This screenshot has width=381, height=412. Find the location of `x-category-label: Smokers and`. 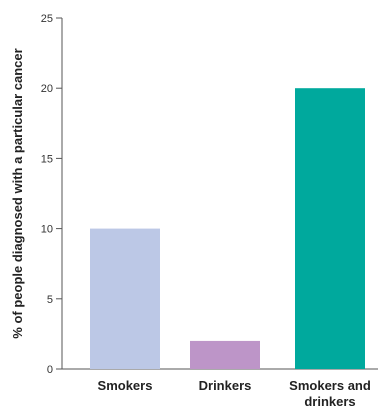

x-category-label: Smokers and is located at coordinates (330, 385).